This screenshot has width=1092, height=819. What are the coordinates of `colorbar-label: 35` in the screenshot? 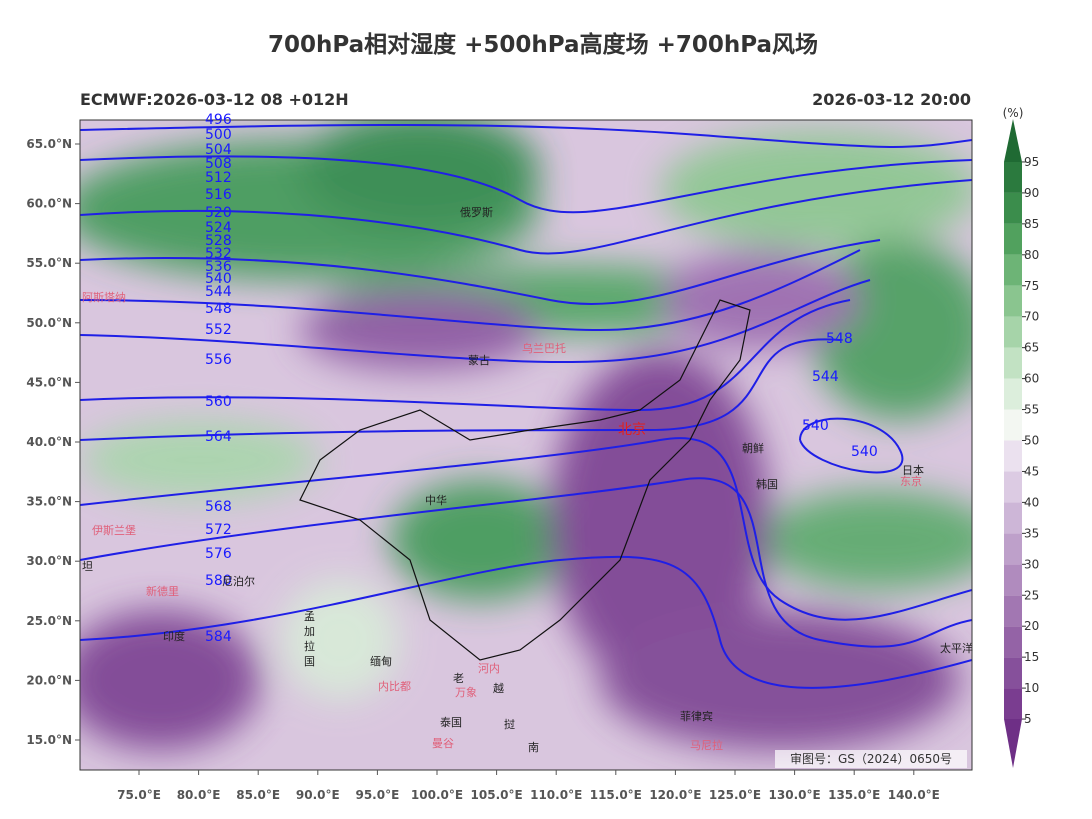 It's located at (1031, 533).